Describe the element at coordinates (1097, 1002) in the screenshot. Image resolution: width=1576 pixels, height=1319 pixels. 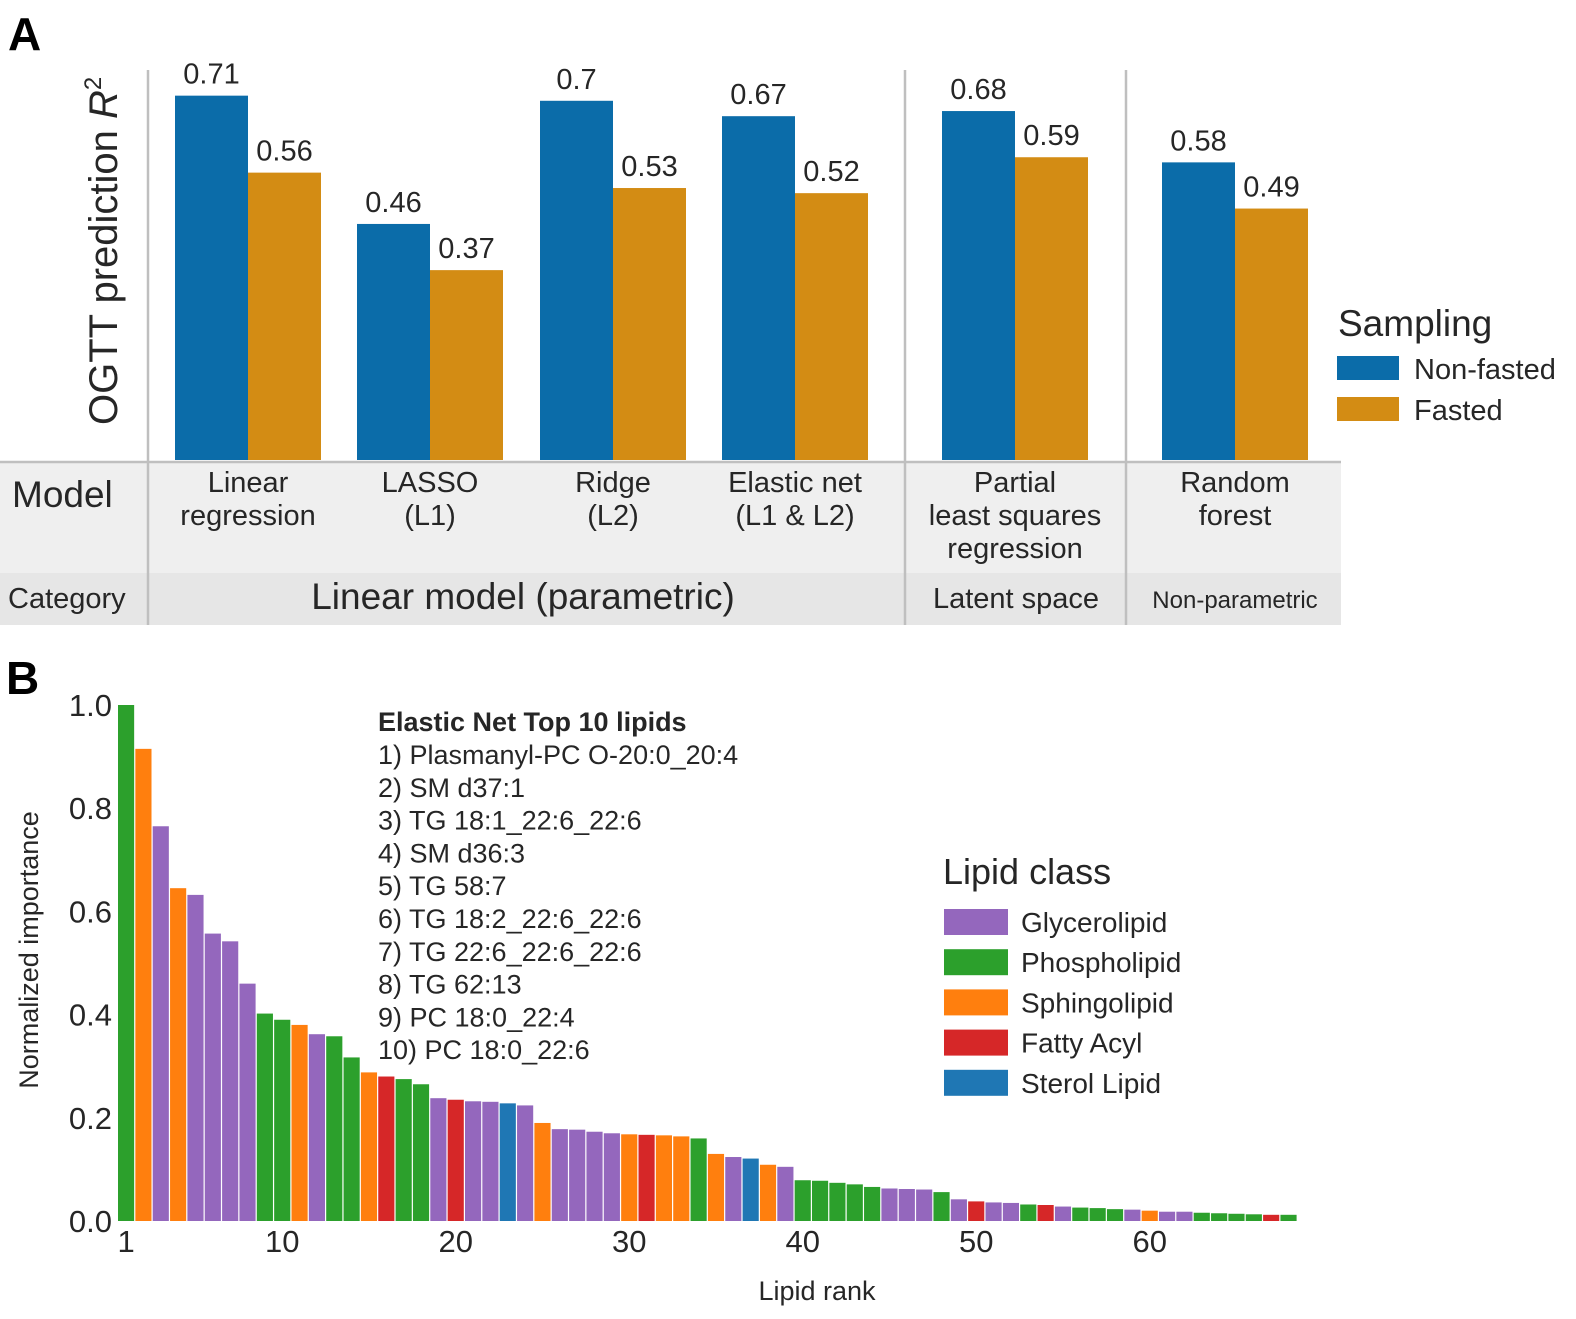
I see `legend-label-sphingolipid: Sphingolipid` at that location.